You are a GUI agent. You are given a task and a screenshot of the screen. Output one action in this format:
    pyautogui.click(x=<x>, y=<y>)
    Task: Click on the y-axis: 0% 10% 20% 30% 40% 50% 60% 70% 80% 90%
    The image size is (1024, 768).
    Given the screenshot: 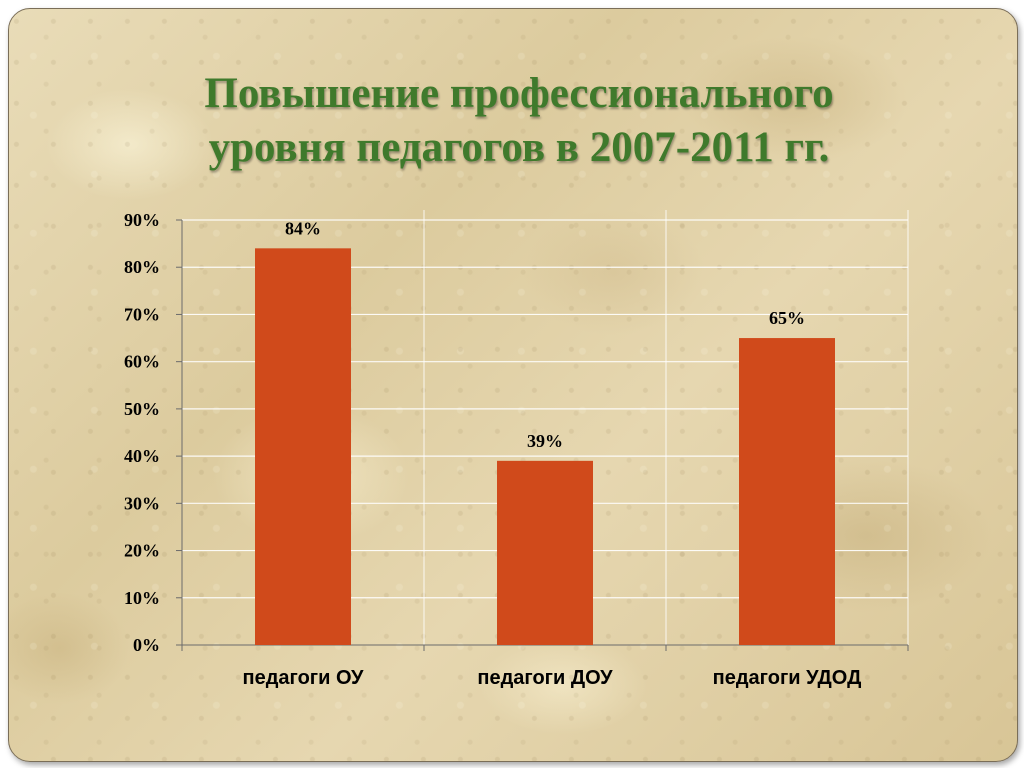 What is the action you would take?
    pyautogui.click(x=153, y=432)
    